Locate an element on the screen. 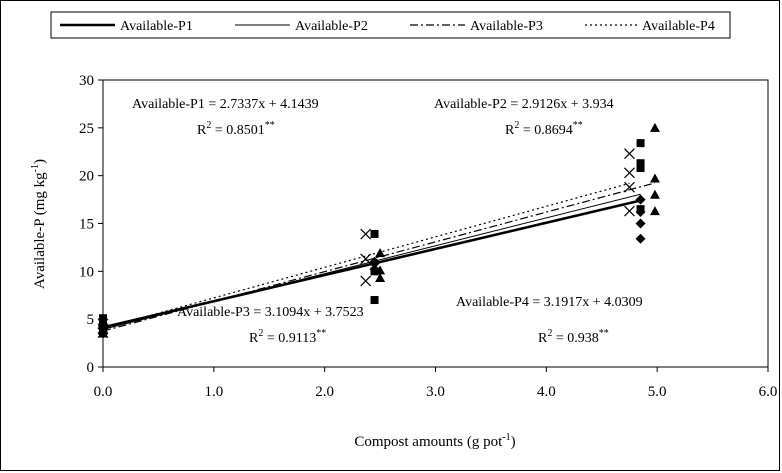  legend-label-p1: Available-P1 is located at coordinates (156, 26).